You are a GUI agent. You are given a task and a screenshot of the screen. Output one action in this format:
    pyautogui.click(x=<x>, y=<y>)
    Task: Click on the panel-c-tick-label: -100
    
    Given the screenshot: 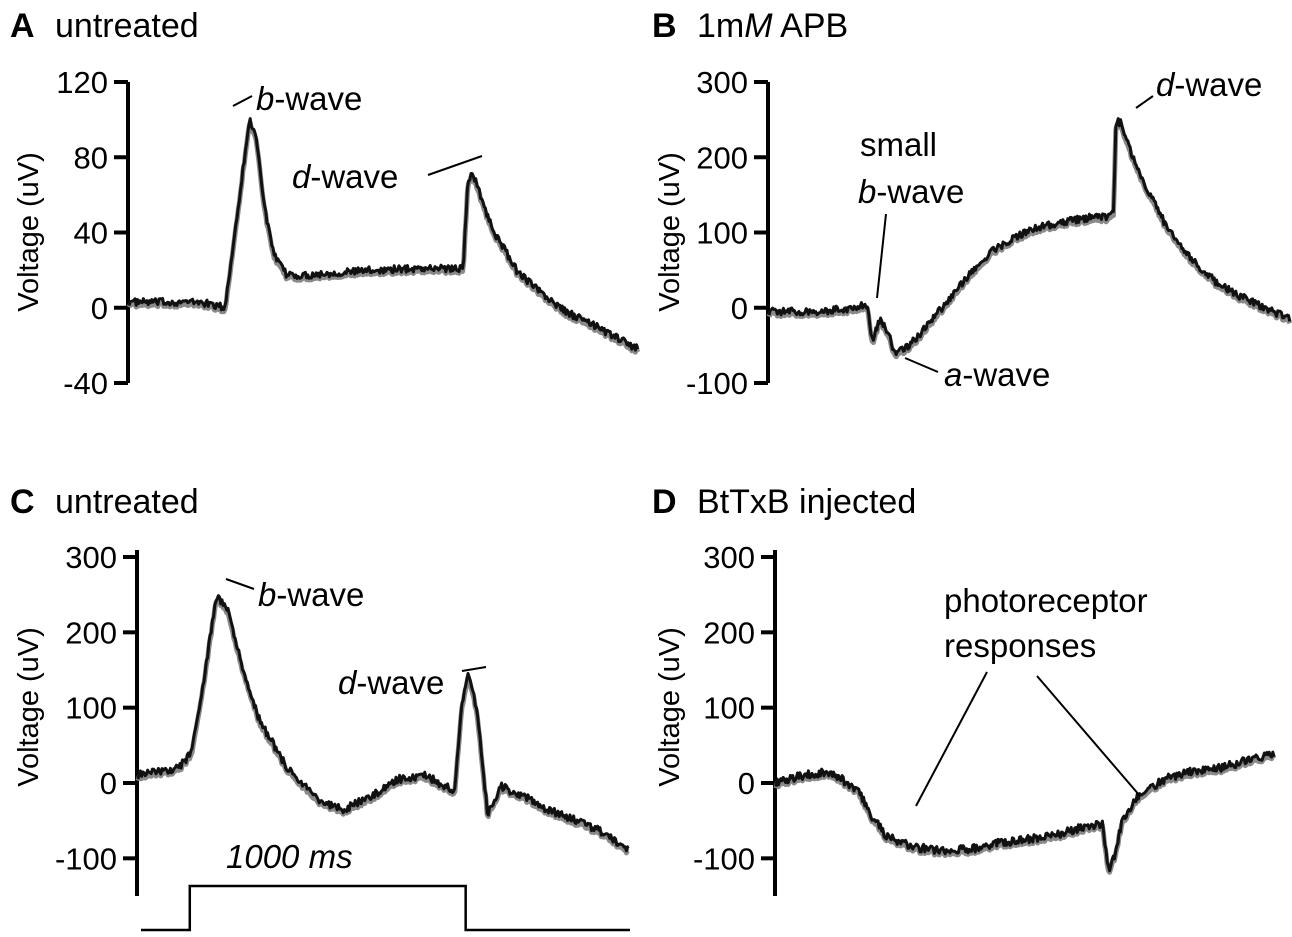 What is the action you would take?
    pyautogui.click(x=86, y=858)
    